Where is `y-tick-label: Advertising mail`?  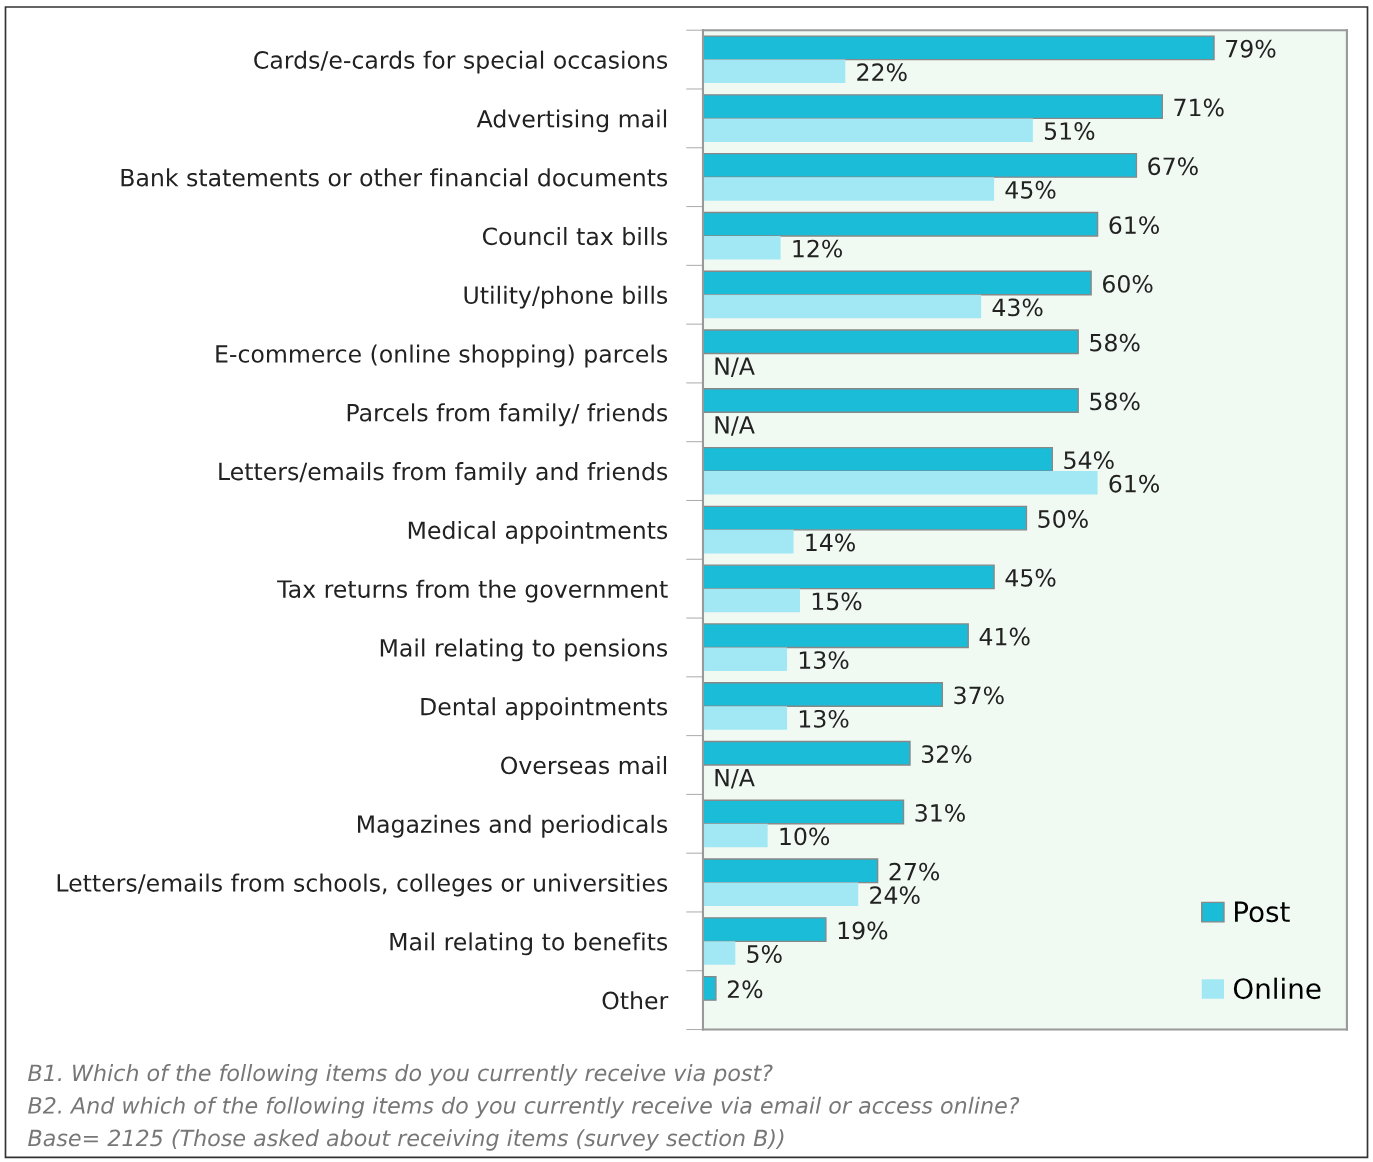
y-tick-label: Advertising mail is located at coordinates (571, 121).